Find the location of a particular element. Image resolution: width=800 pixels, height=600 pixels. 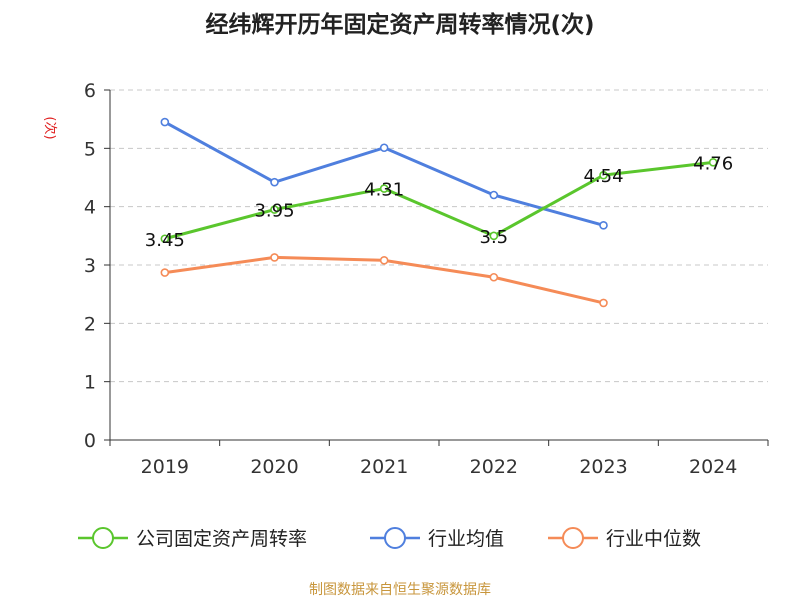

data-label: 4.54 is located at coordinates (603, 176).